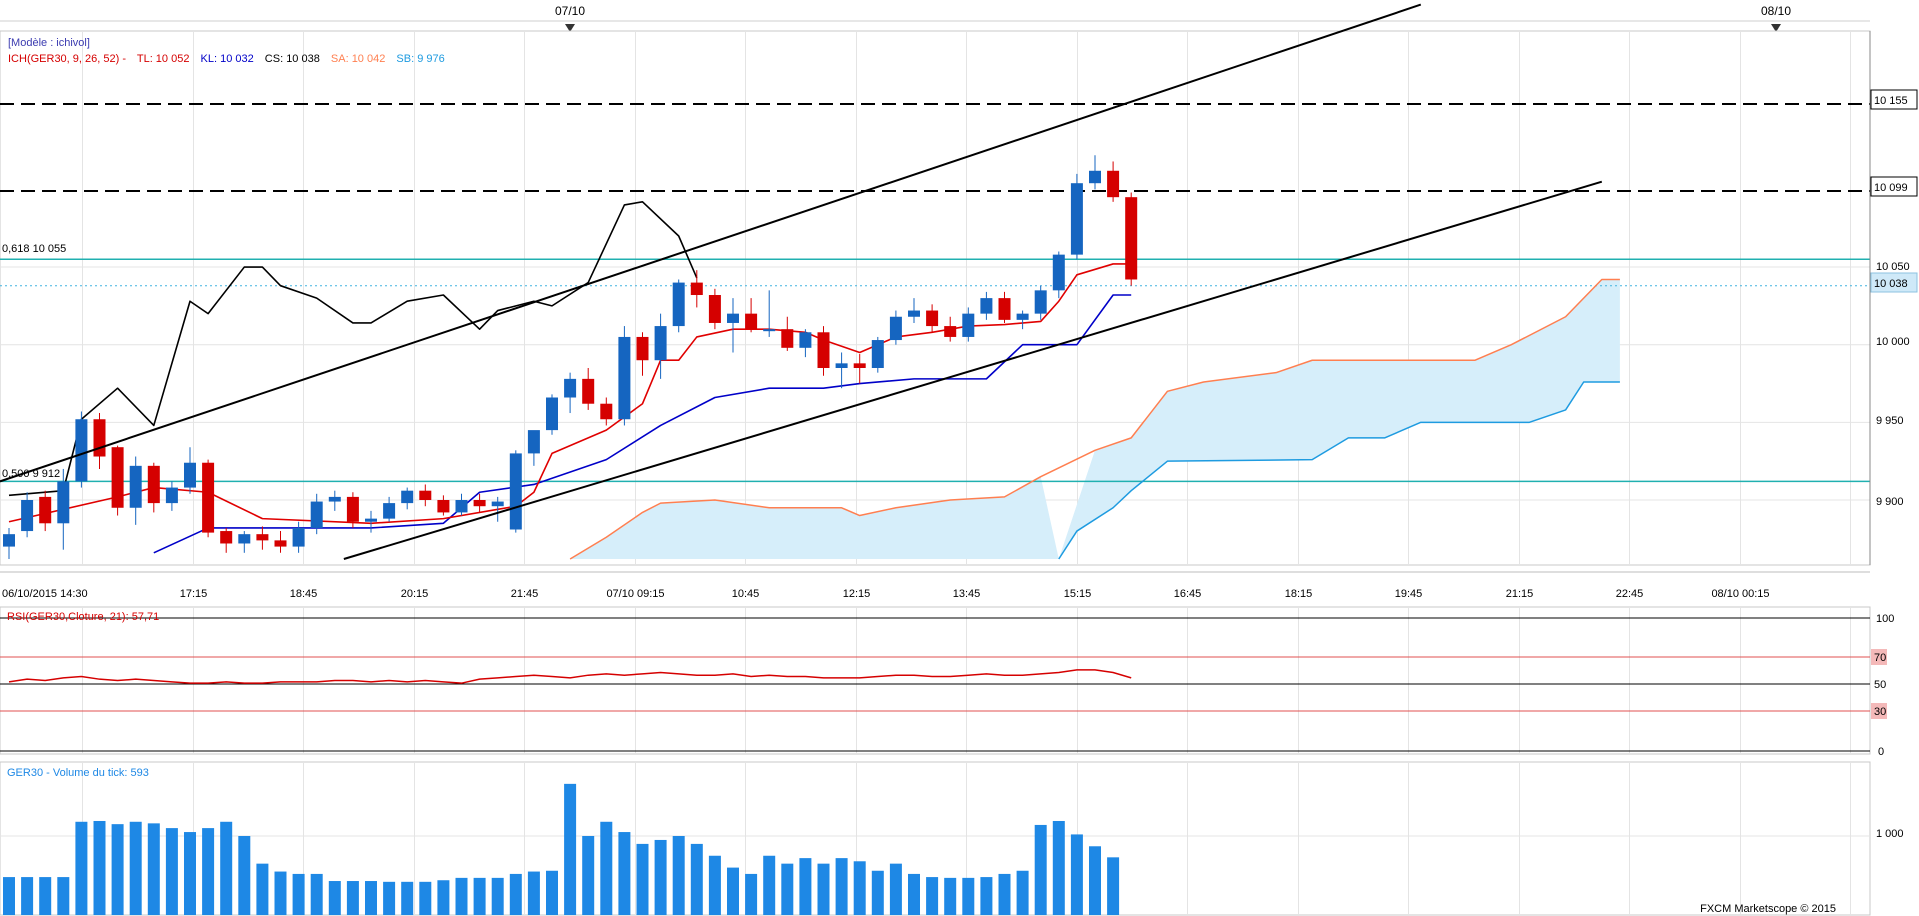 Image resolution: width=1919 pixels, height=916 pixels. Describe the element at coordinates (570, 676) in the screenshot. I see `rsi-line` at that location.